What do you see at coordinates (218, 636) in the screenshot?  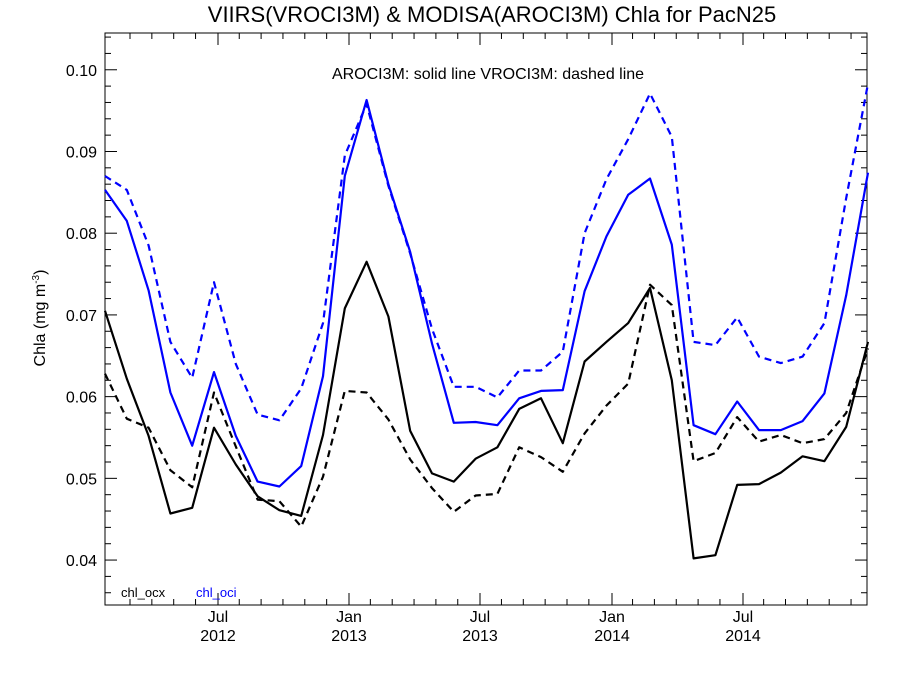 I see `x-tick-year-label: 2012` at bounding box center [218, 636].